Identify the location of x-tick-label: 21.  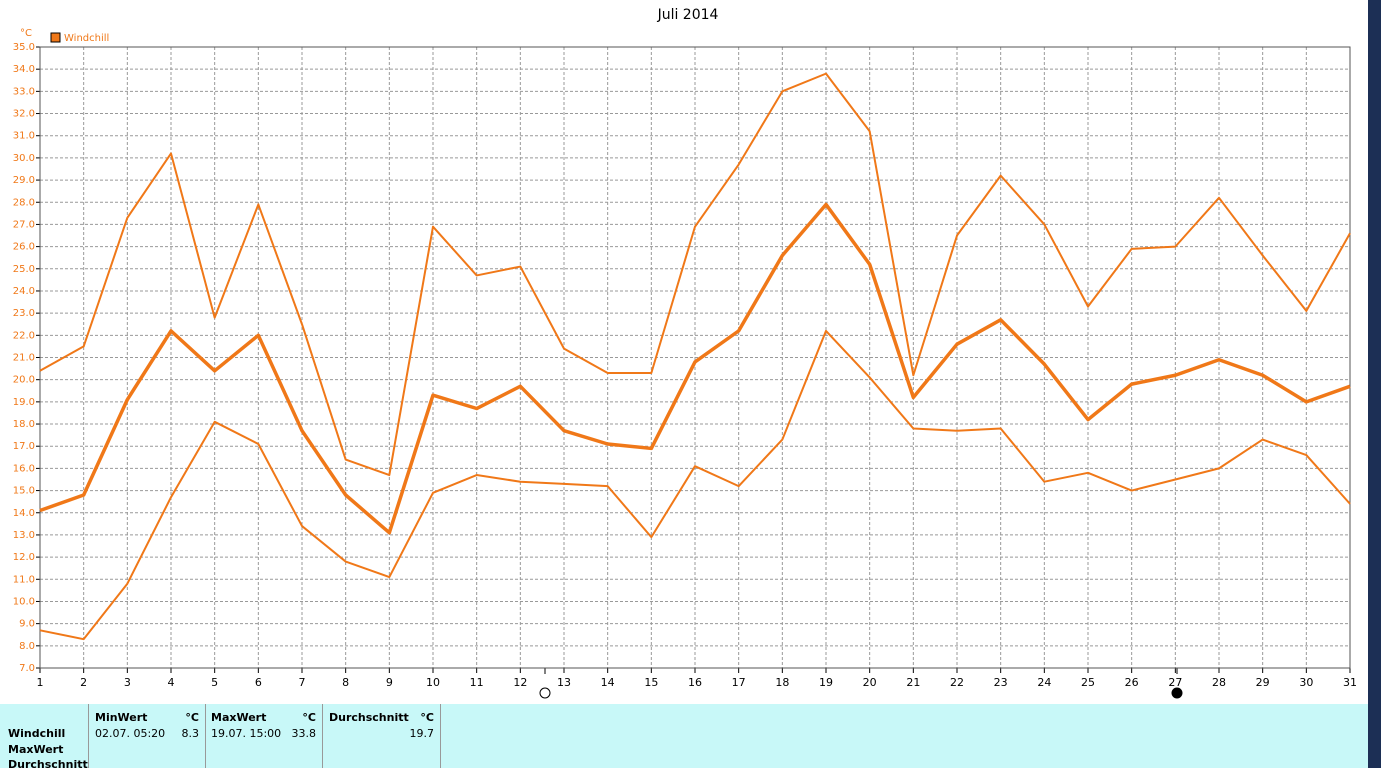
(913, 682).